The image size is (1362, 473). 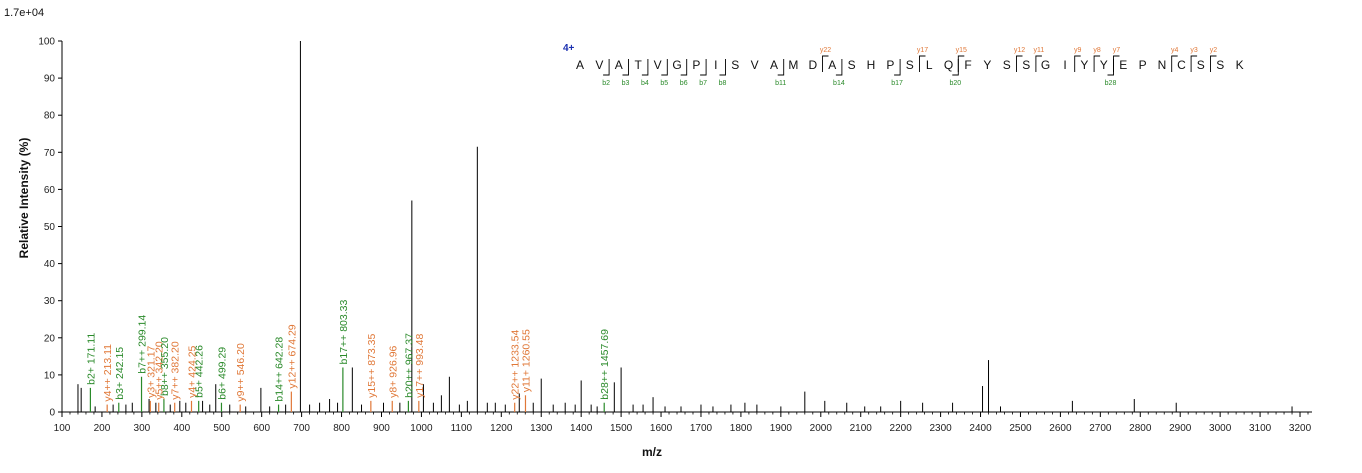 What do you see at coordinates (200, 371) in the screenshot?
I see `peak-label: b5+ 442.26` at bounding box center [200, 371].